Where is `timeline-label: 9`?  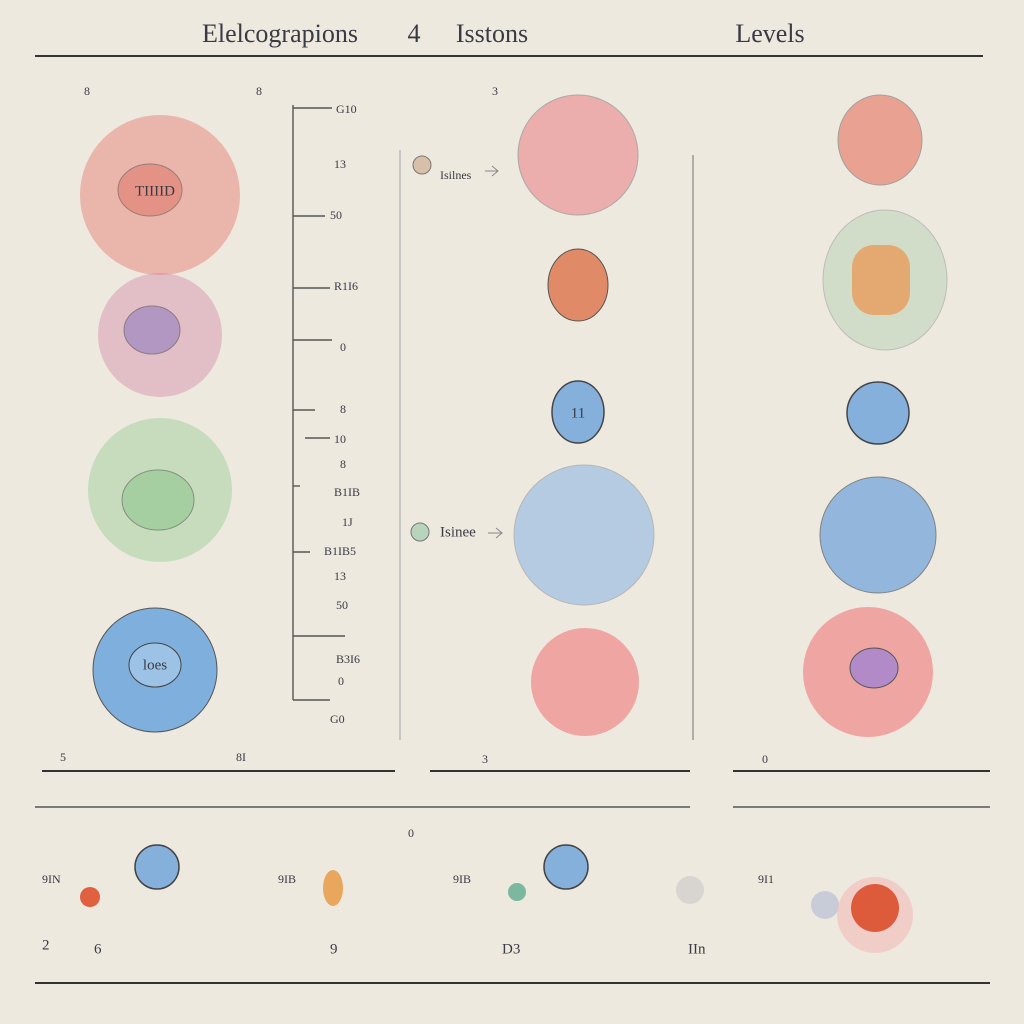 timeline-label: 9 is located at coordinates (334, 949).